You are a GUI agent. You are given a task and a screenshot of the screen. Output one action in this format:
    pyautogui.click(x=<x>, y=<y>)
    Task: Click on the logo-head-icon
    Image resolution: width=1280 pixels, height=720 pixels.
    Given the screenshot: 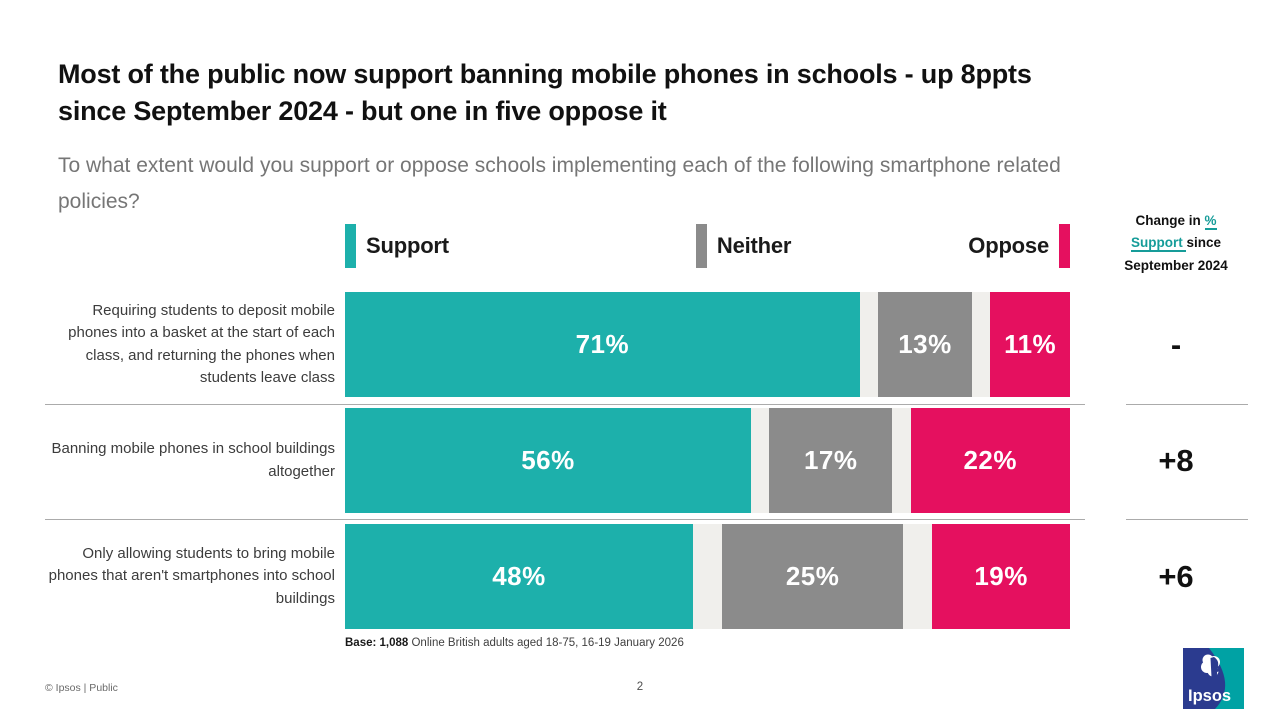 What is the action you would take?
    pyautogui.click(x=1210, y=666)
    